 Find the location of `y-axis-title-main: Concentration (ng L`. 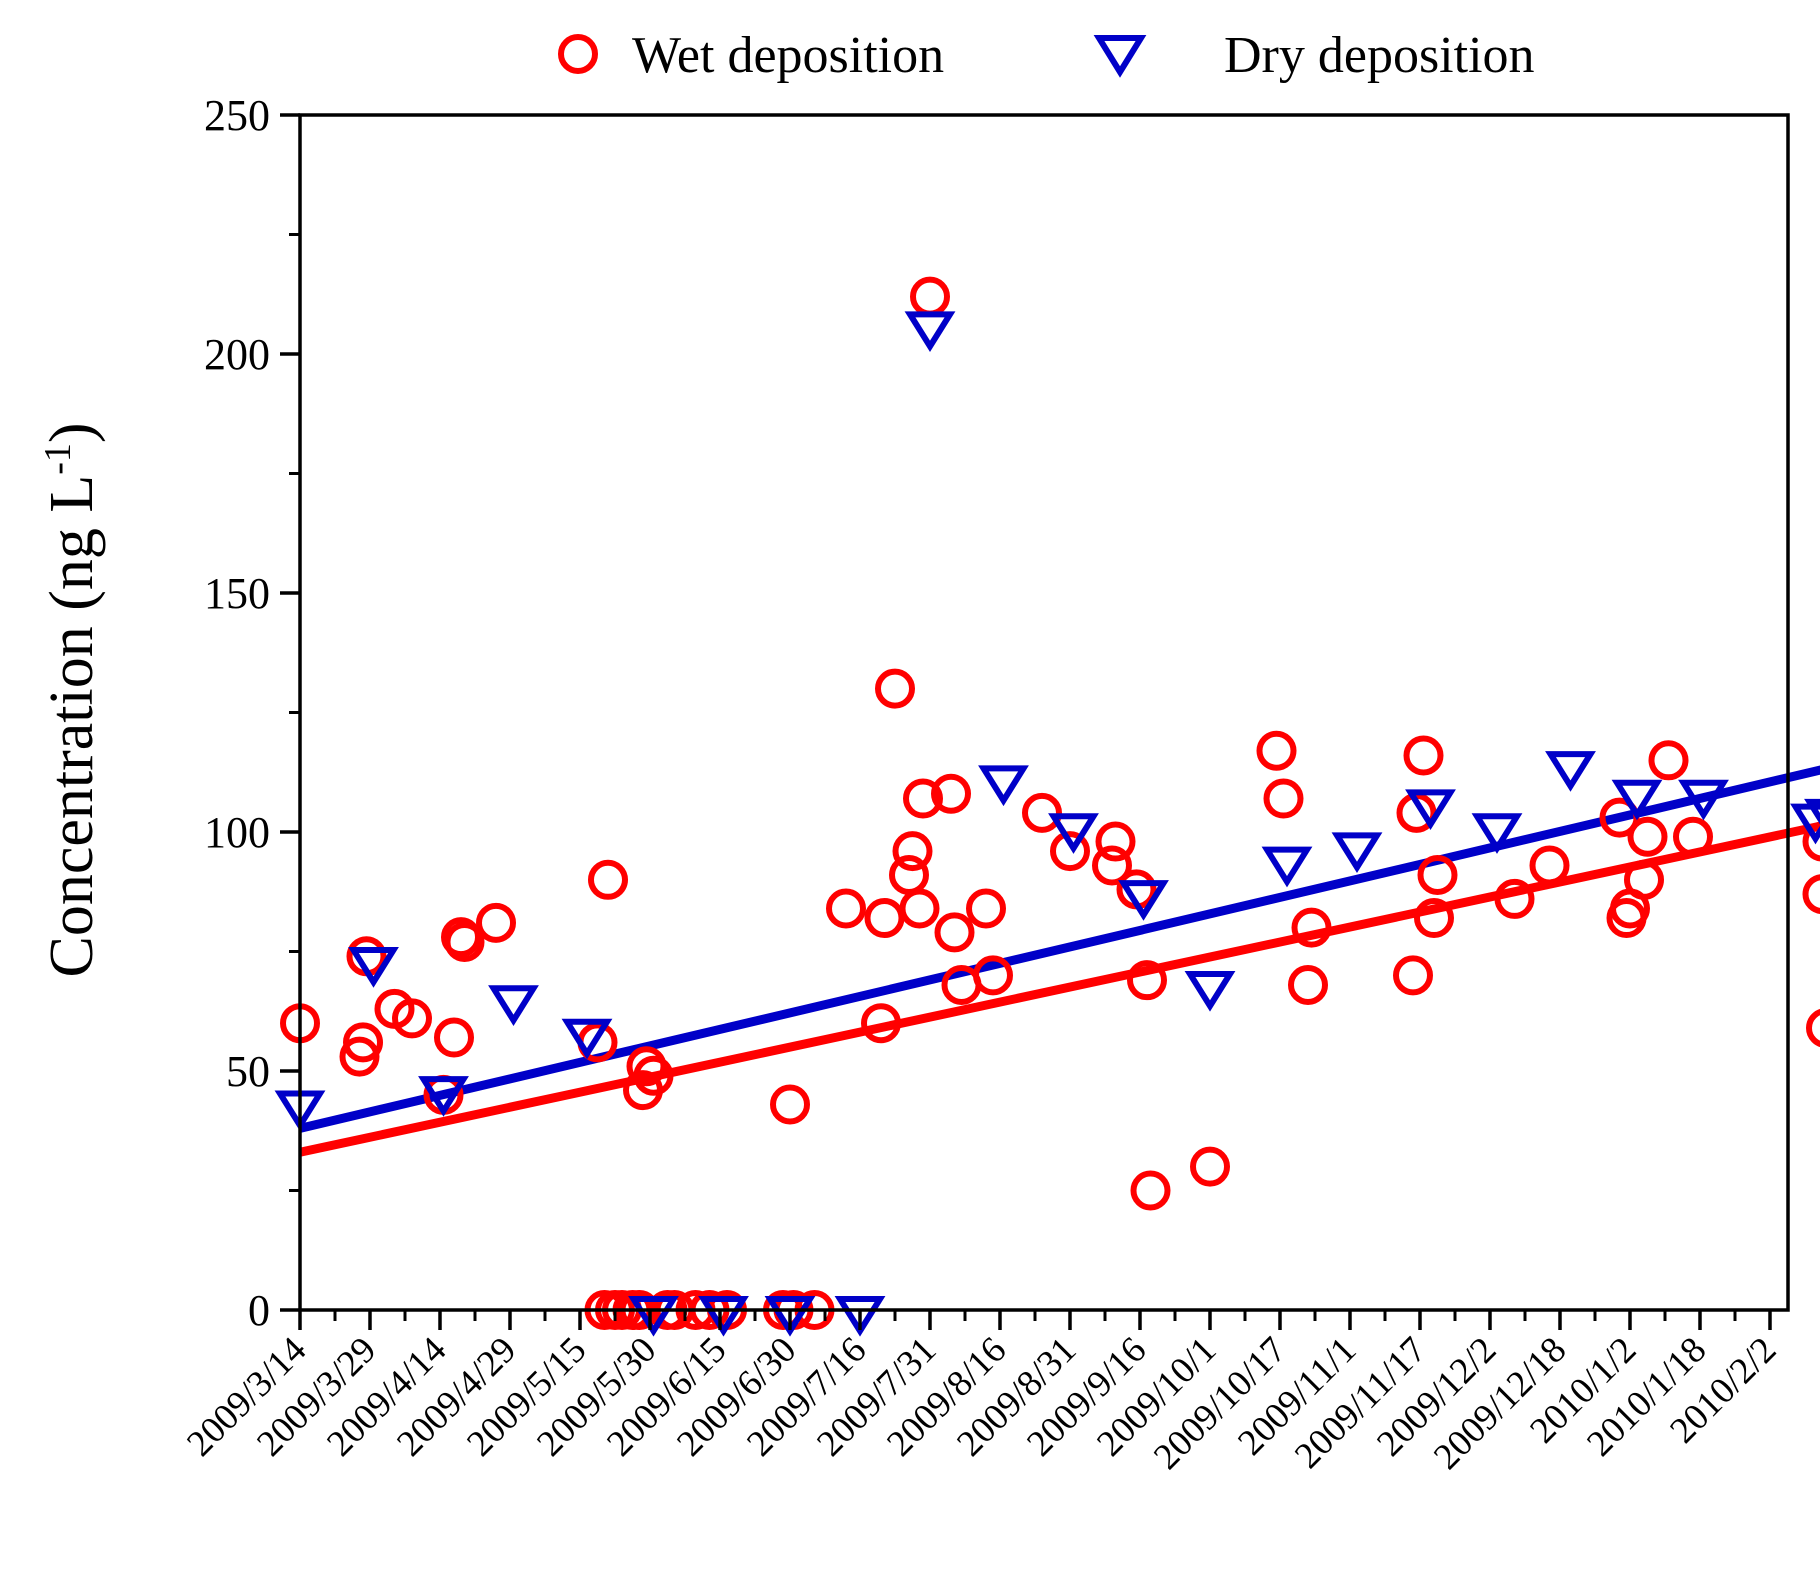

y-axis-title-main: Concentration (ng L is located at coordinates (72, 726).